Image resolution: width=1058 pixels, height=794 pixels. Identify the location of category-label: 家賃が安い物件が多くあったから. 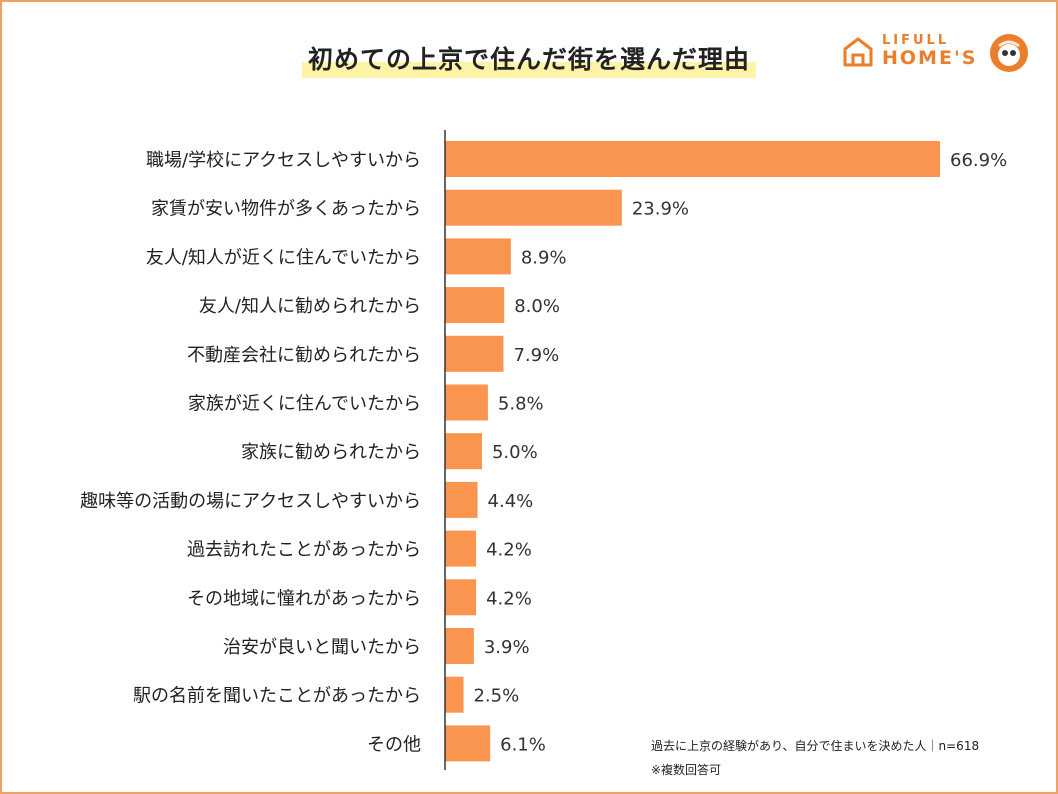
(286, 209).